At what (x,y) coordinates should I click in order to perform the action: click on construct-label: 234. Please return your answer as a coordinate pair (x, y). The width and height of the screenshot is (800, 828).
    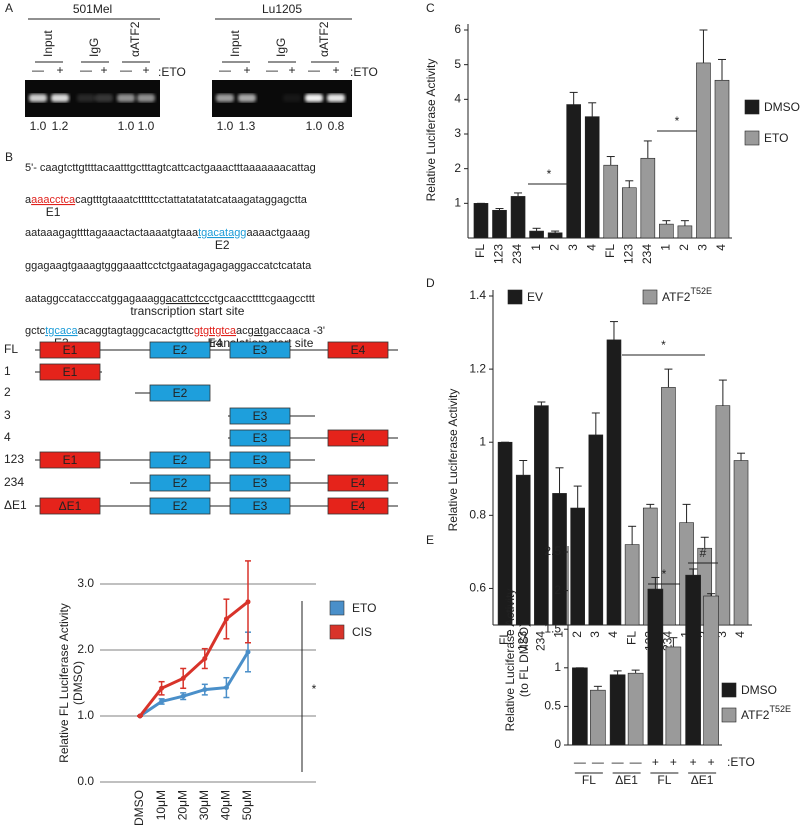
    Looking at the image, I should click on (14, 482).